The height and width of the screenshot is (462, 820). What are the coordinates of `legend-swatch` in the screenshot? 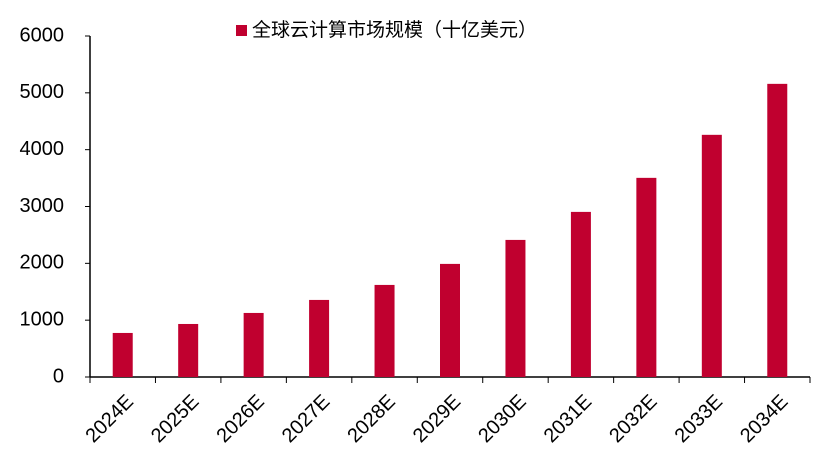 It's located at (241, 30).